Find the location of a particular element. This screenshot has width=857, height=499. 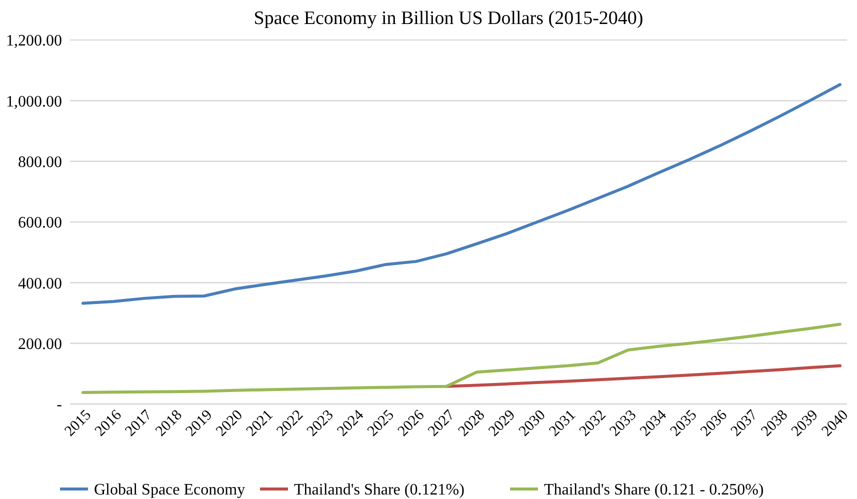

y-tick-label: 400.00 is located at coordinates (40, 283).